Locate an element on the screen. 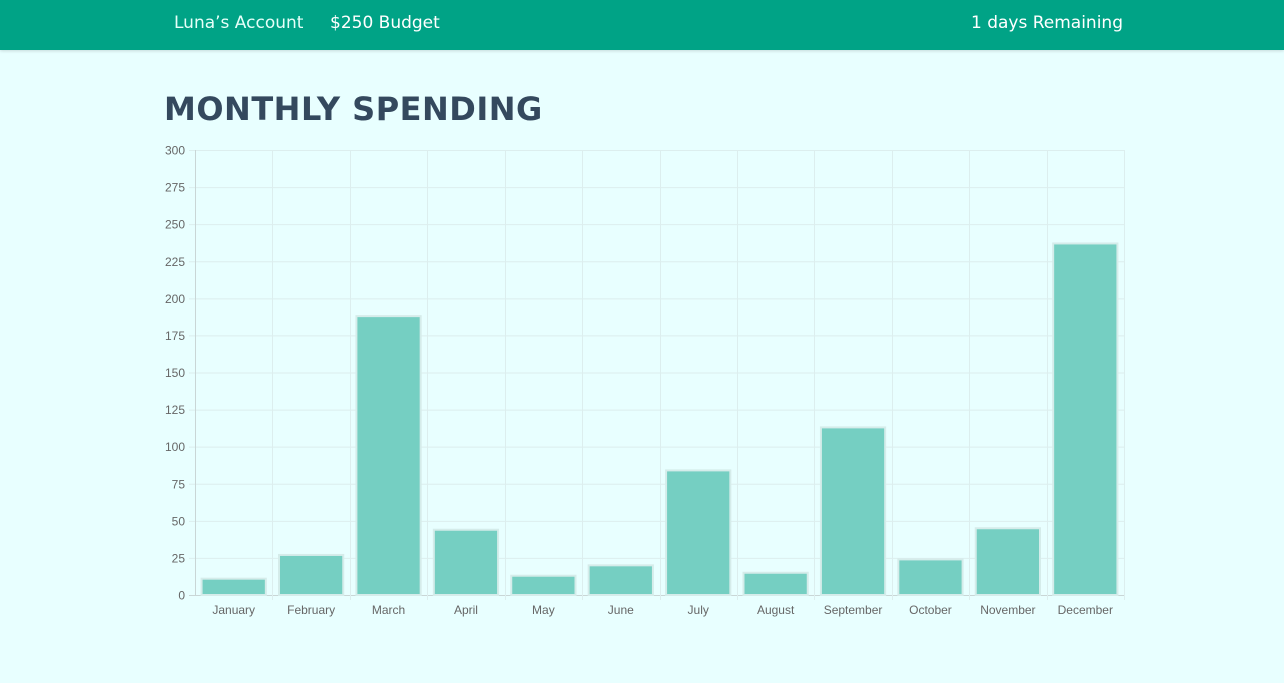  y-tick-label: 175 is located at coordinates (175, 336).